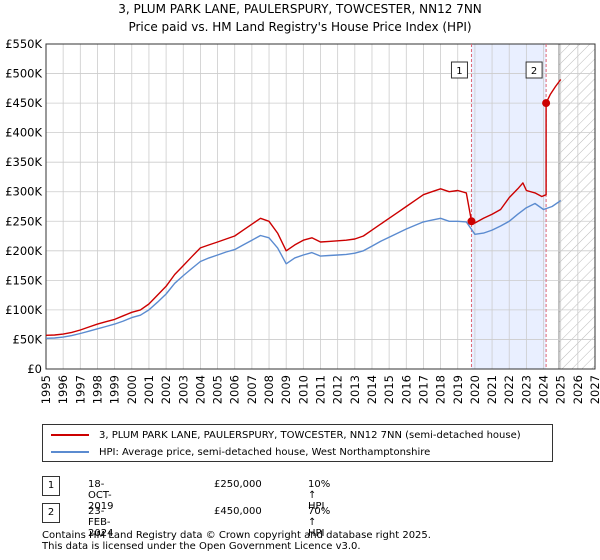 This screenshot has height=560, width=600. I want to click on y-tick-label: £300K, so click(23, 192).